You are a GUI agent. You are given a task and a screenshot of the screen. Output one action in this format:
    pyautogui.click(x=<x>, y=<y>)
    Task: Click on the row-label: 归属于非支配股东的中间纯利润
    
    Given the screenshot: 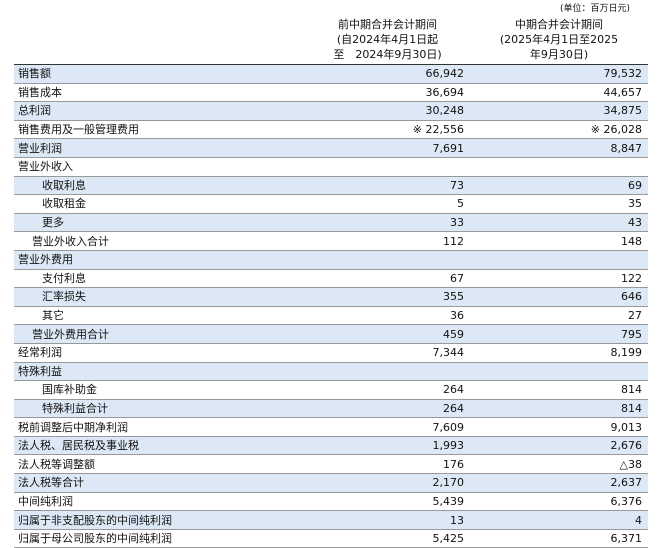 What is the action you would take?
    pyautogui.click(x=159, y=520)
    